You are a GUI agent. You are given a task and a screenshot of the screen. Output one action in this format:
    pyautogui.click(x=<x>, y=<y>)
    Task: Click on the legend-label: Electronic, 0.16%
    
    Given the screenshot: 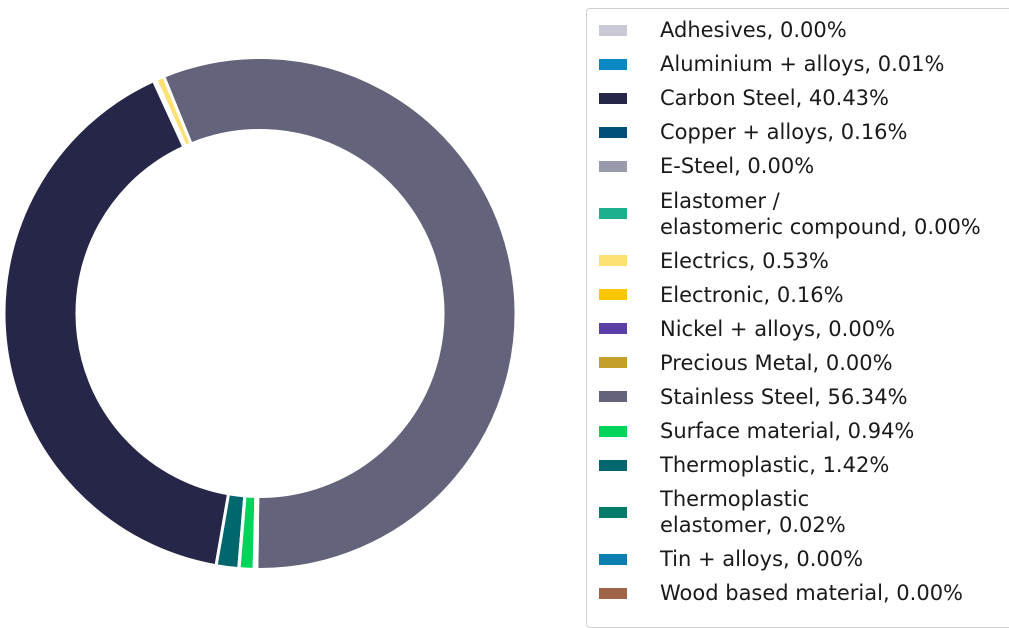 What is the action you would take?
    pyautogui.click(x=752, y=294)
    